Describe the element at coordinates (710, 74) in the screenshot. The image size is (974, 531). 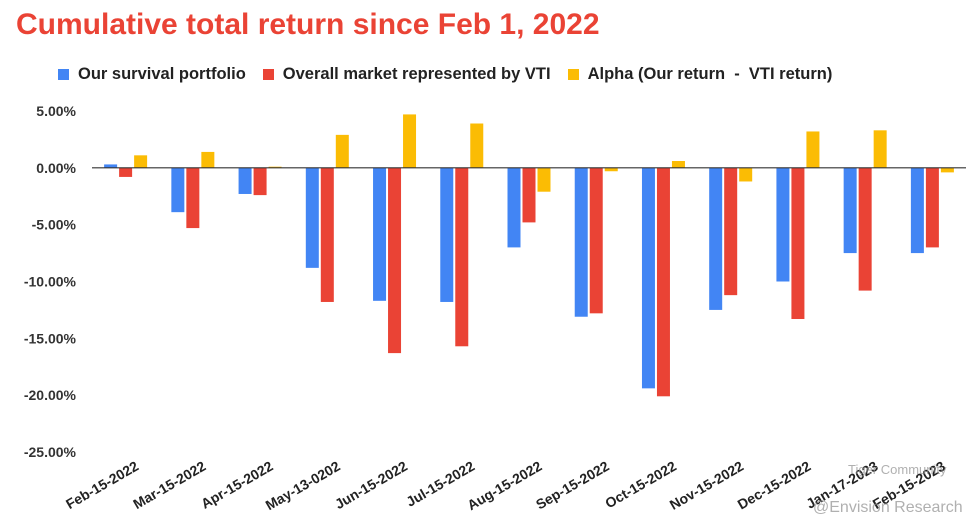
I see `legend-label-alpha: Alpha (Our return - VTI return)` at that location.